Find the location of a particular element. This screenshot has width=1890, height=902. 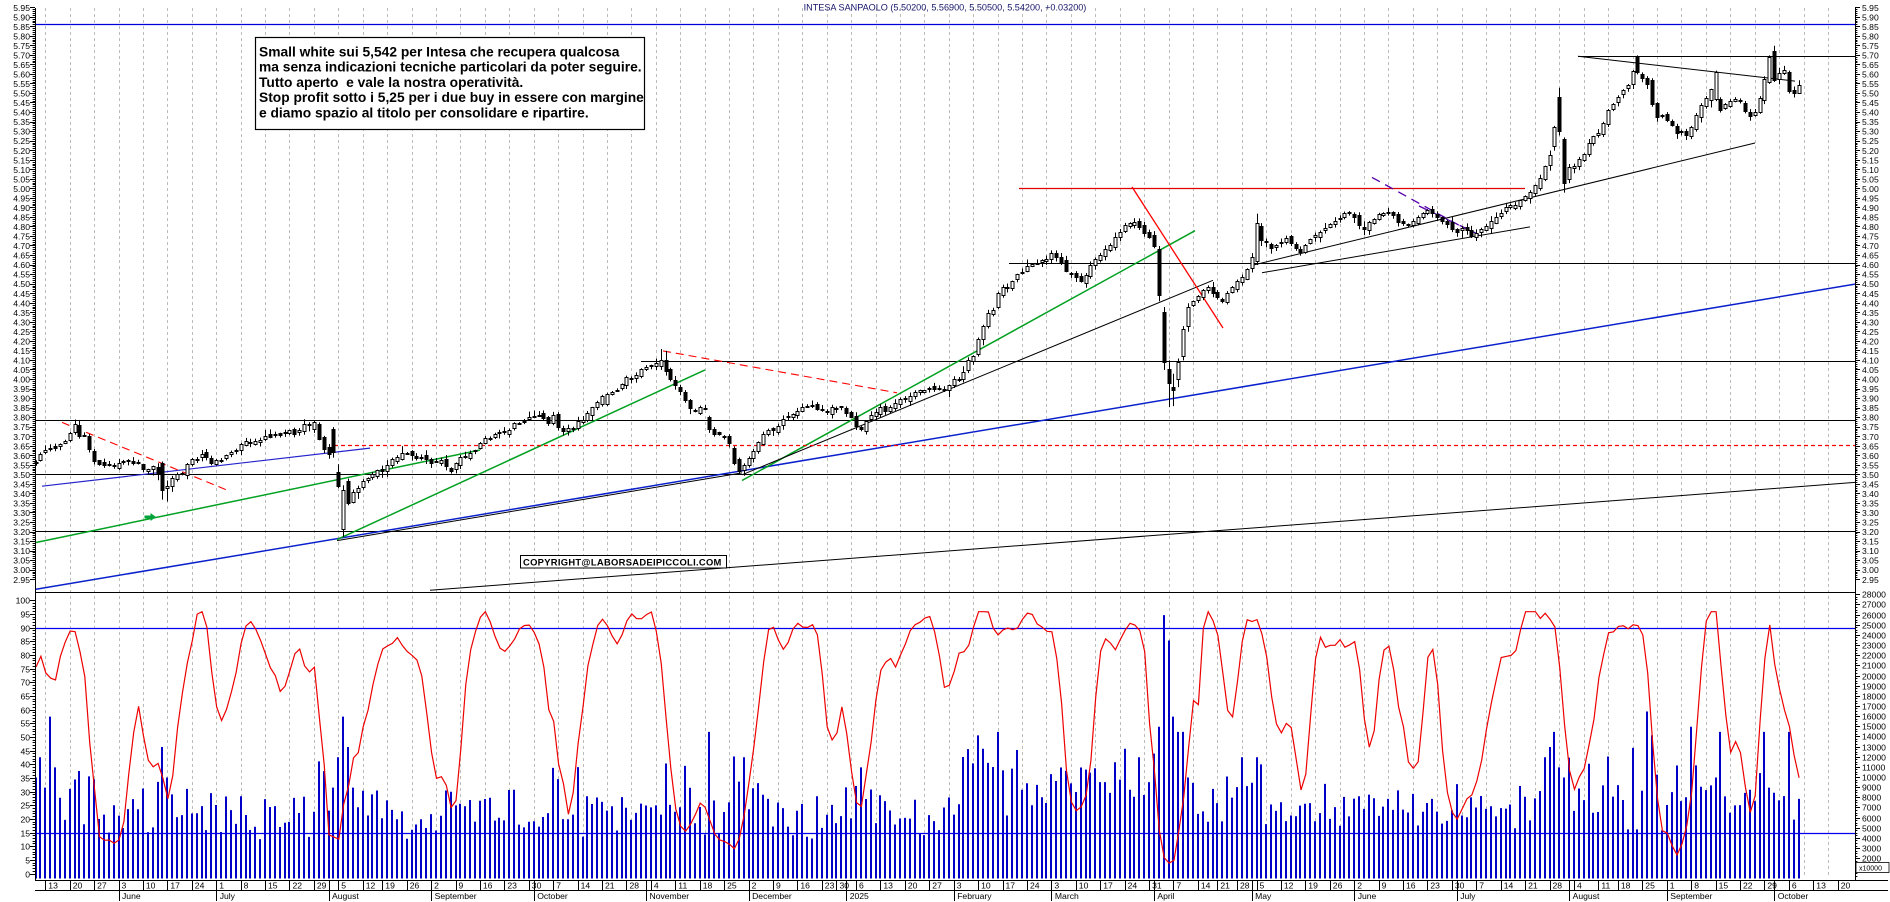

svg-text: December is located at coordinates (772, 896).